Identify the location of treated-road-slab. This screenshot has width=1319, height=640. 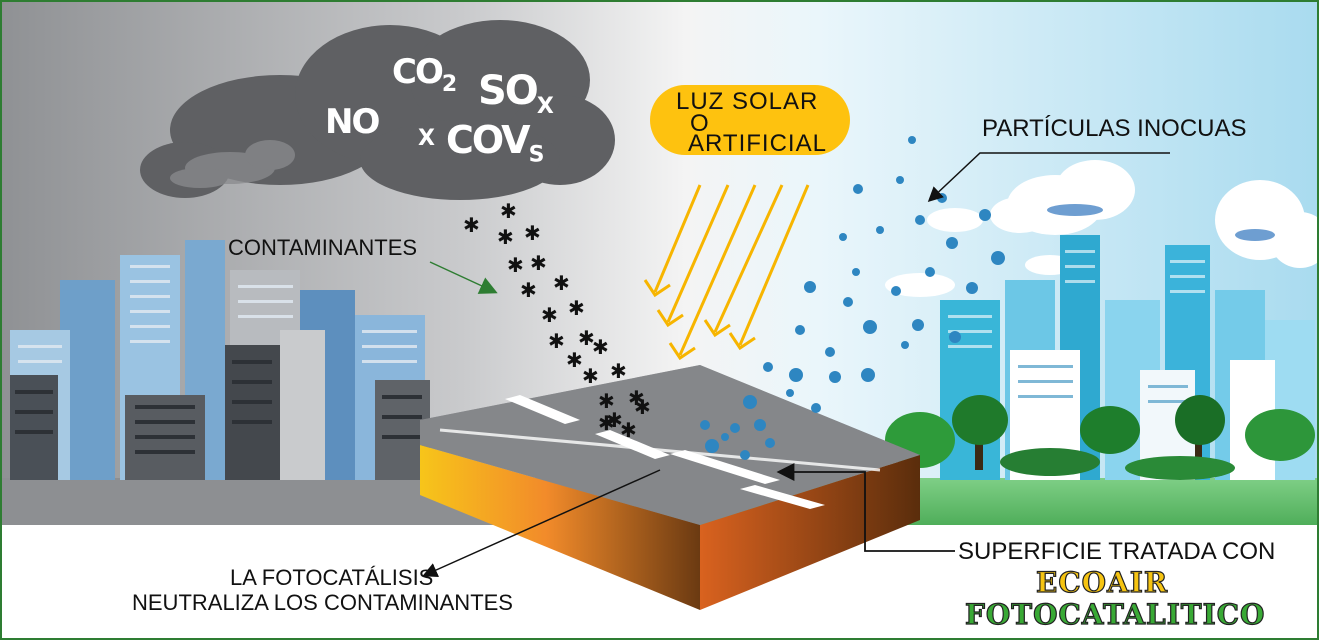
(670, 487).